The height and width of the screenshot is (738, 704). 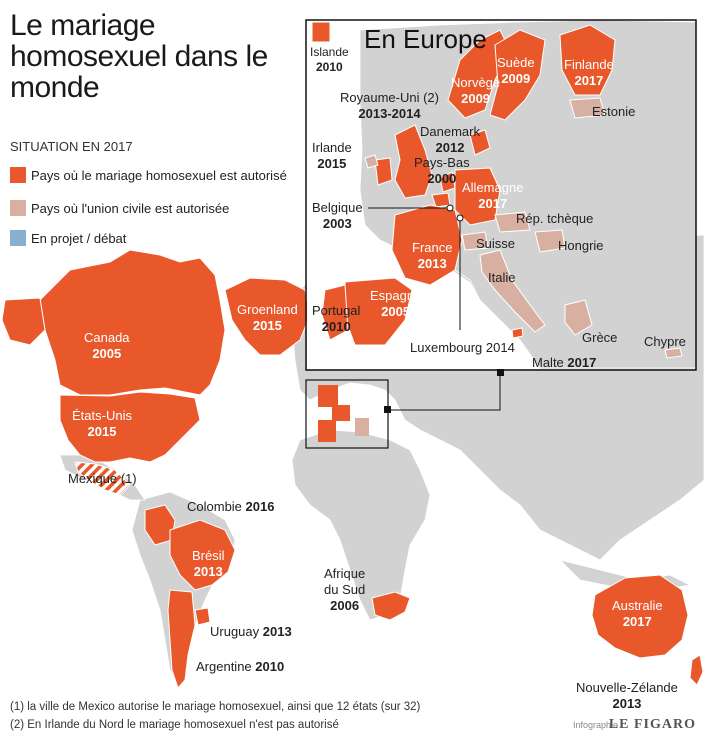 I want to click on country-name: Argentine, so click(x=224, y=666).